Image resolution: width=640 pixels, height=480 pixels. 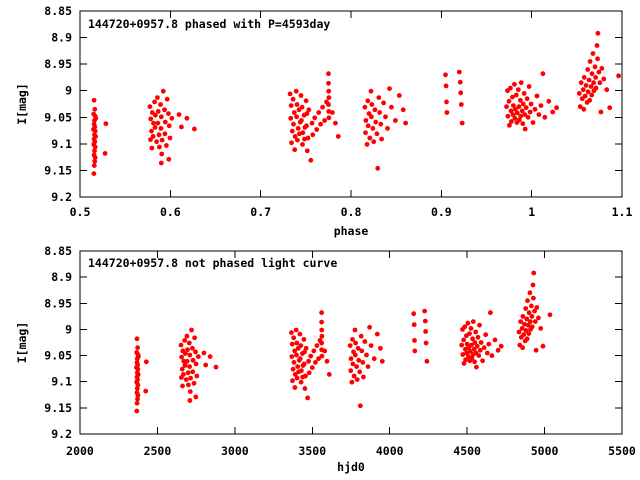 I want to click on x-tick-label: 0.5, so click(x=80, y=212).